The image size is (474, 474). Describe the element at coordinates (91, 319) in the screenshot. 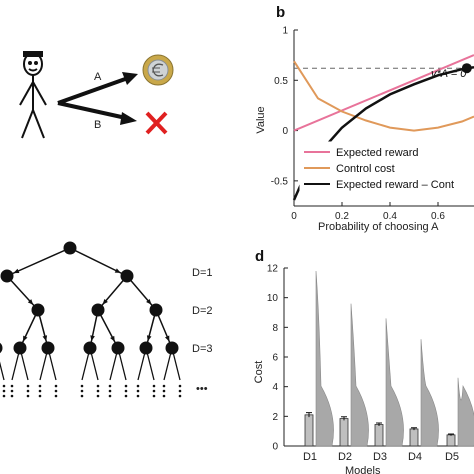

I see `decision-tree` at that location.